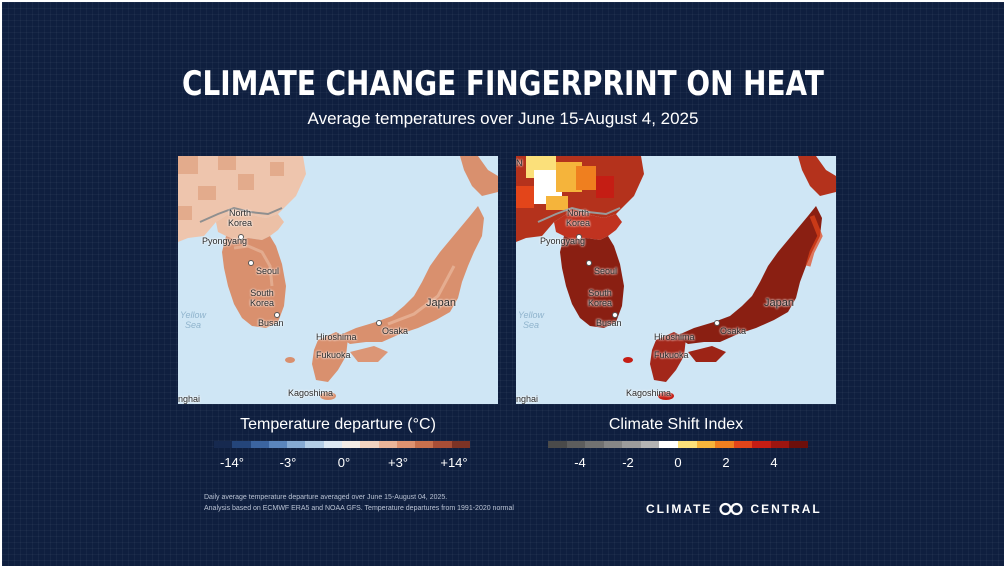  I want to click on csi-tick-label: -2, so click(628, 462).